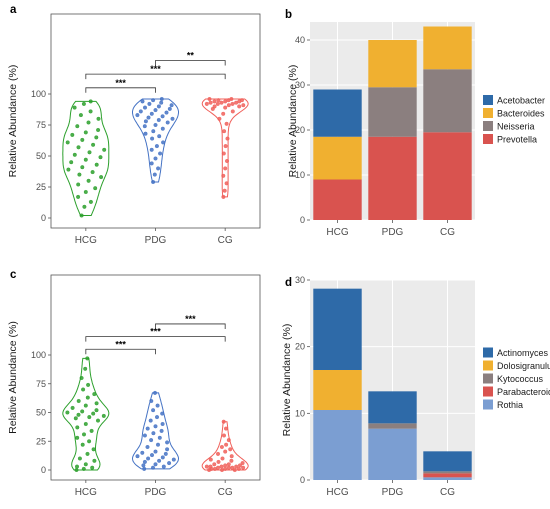  Describe the element at coordinates (337, 199) in the screenshot. I see `bar-segment-Prevotella` at that location.